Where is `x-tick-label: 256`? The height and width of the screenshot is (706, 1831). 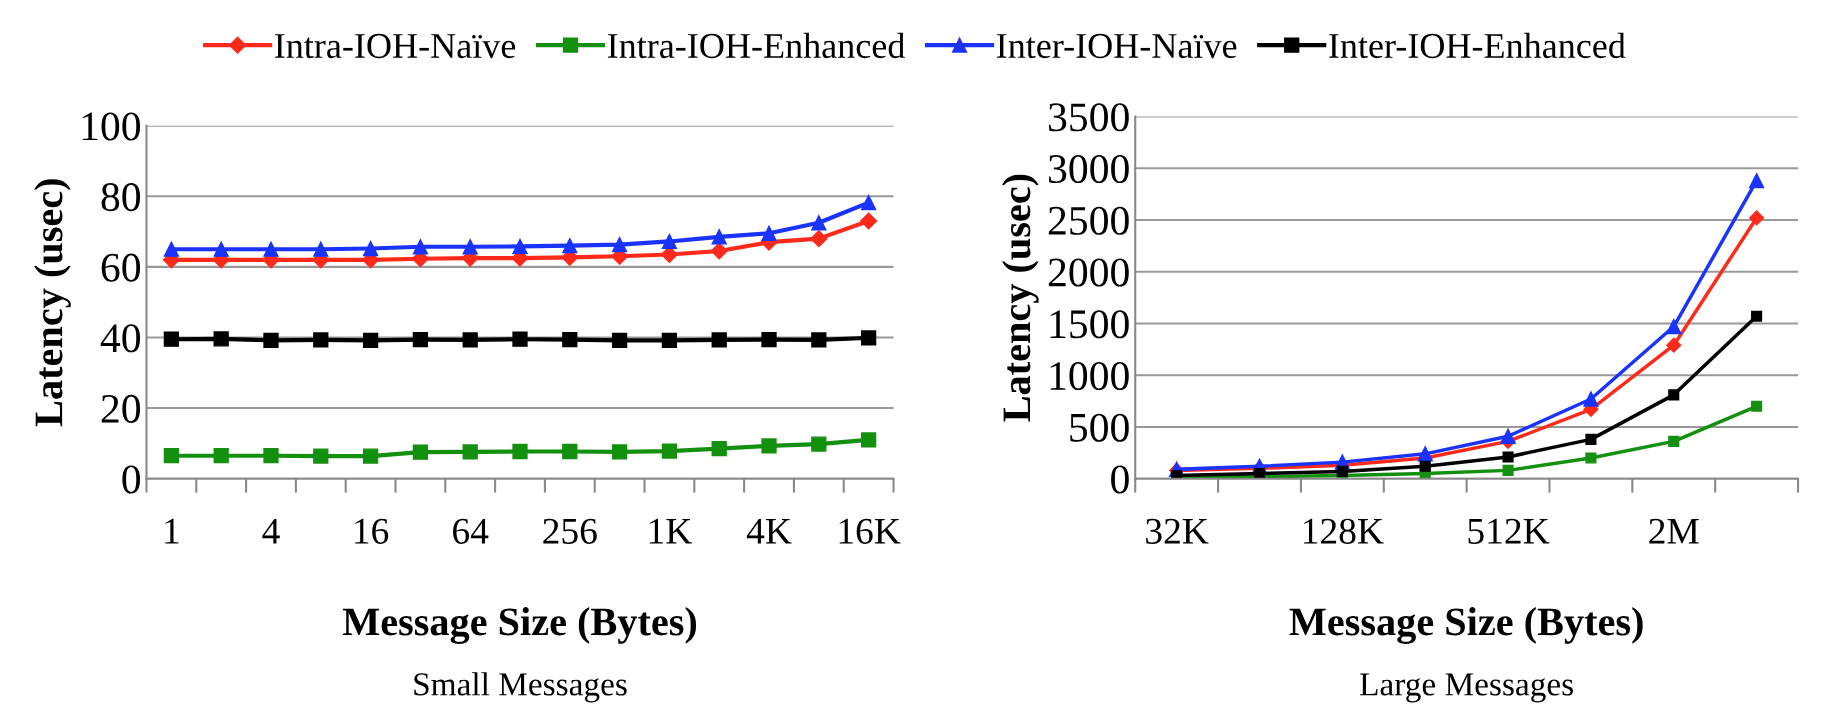
x-tick-label: 256 is located at coordinates (570, 531).